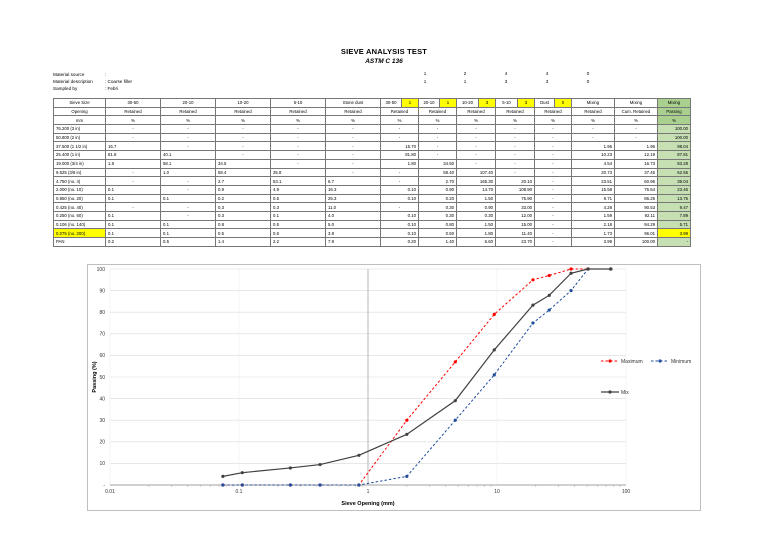  What do you see at coordinates (102, 399) in the screenshot?
I see `y-tick-label: 40` at bounding box center [102, 399].